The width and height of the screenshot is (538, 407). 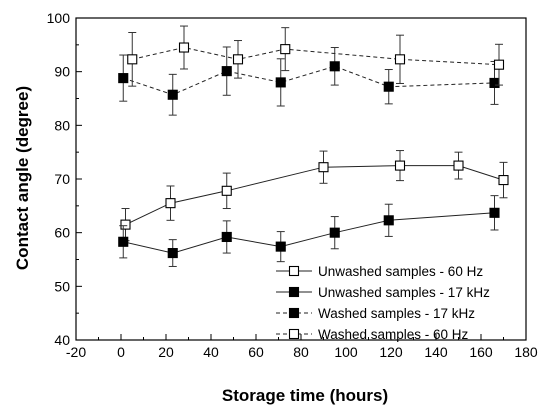 I want to click on y-axis-title: Contact angle (degree), so click(x=22, y=178).